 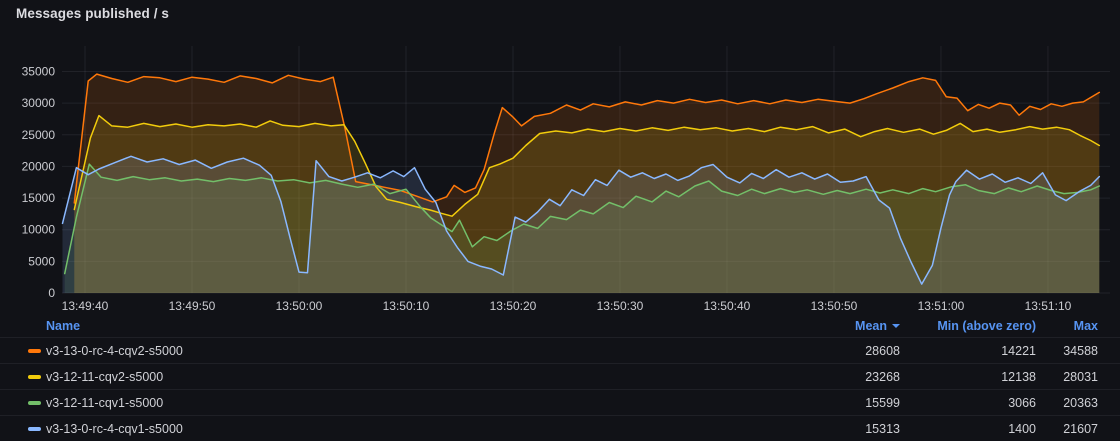 I want to click on min-value: 1400, so click(x=1022, y=428).